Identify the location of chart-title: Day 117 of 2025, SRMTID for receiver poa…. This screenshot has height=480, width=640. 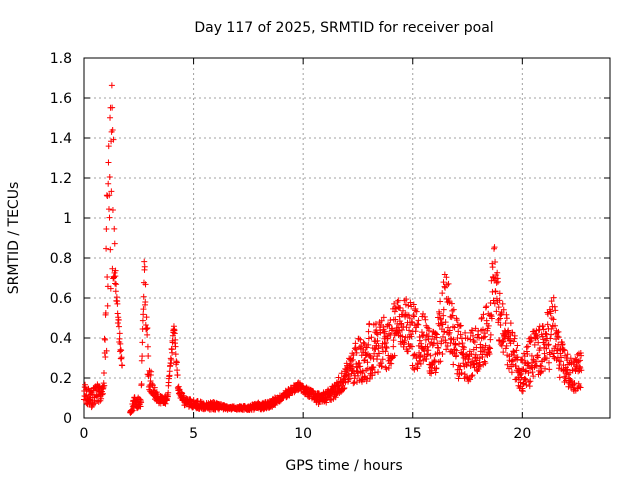
(343, 28).